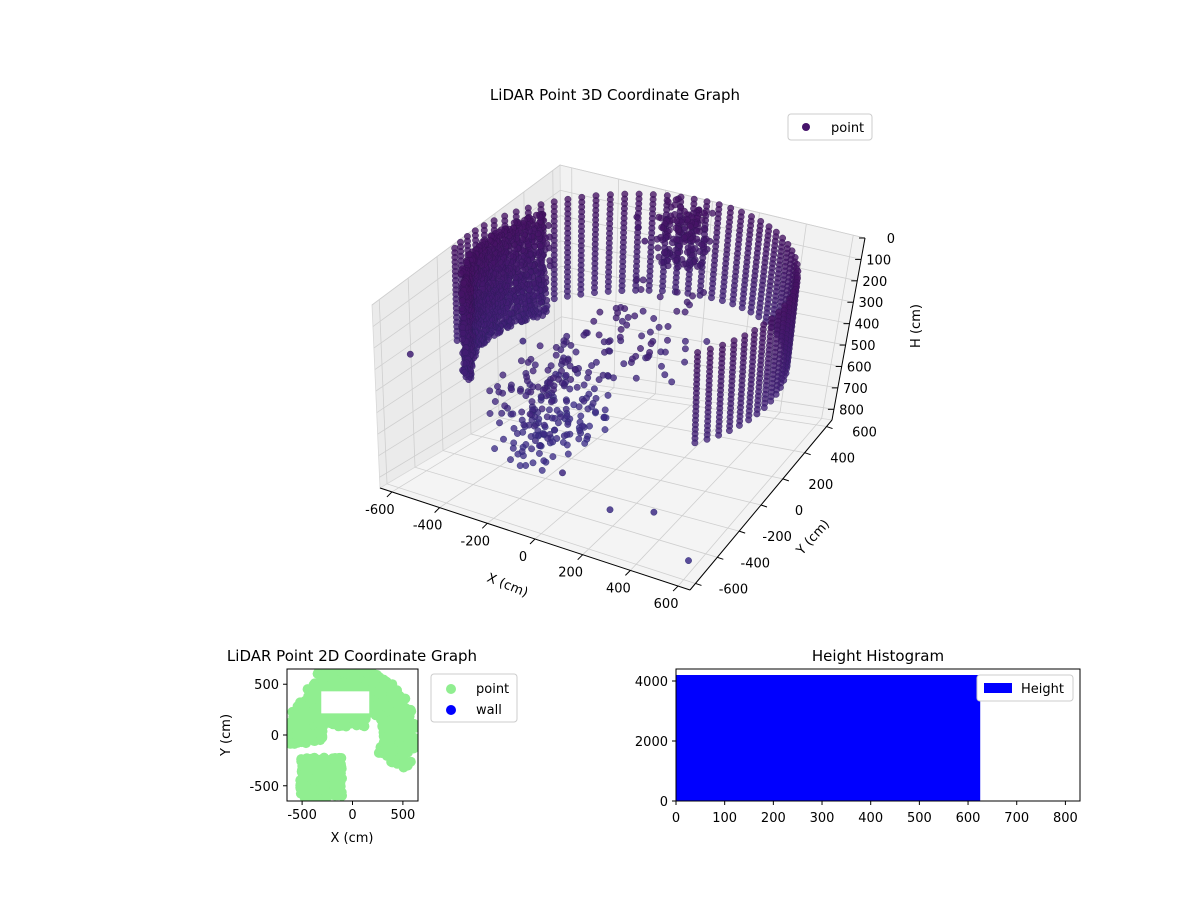 The height and width of the screenshot is (900, 1200). What do you see at coordinates (919, 818) in the screenshot?
I see `x-tick-label-hist: 500` at bounding box center [919, 818].